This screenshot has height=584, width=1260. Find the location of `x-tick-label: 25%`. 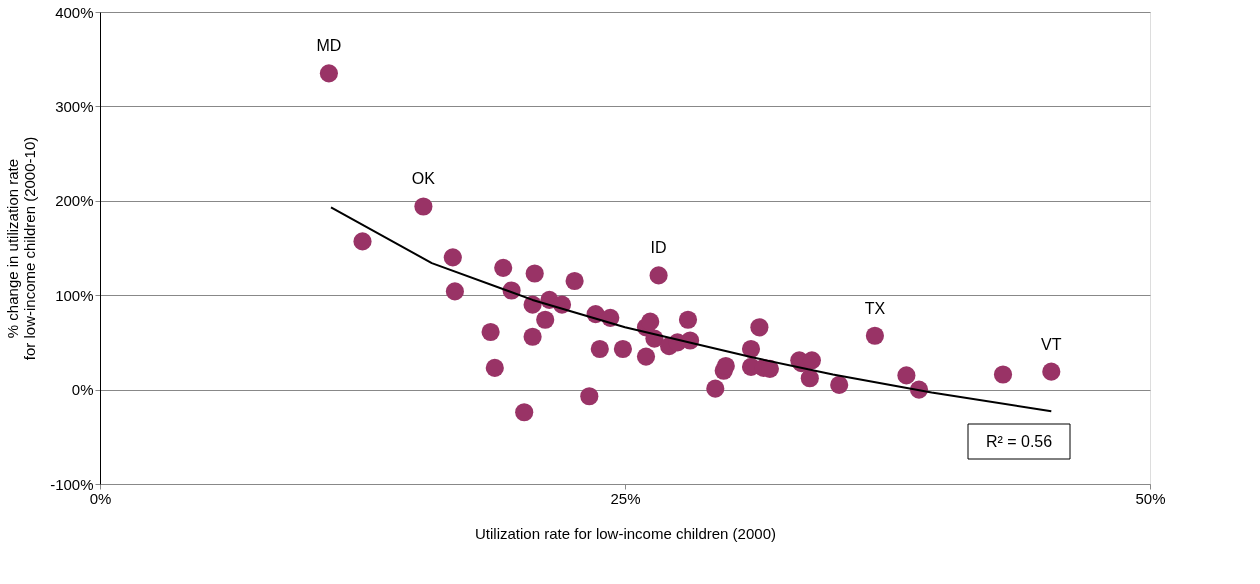

x-tick-label: 25% is located at coordinates (625, 498).